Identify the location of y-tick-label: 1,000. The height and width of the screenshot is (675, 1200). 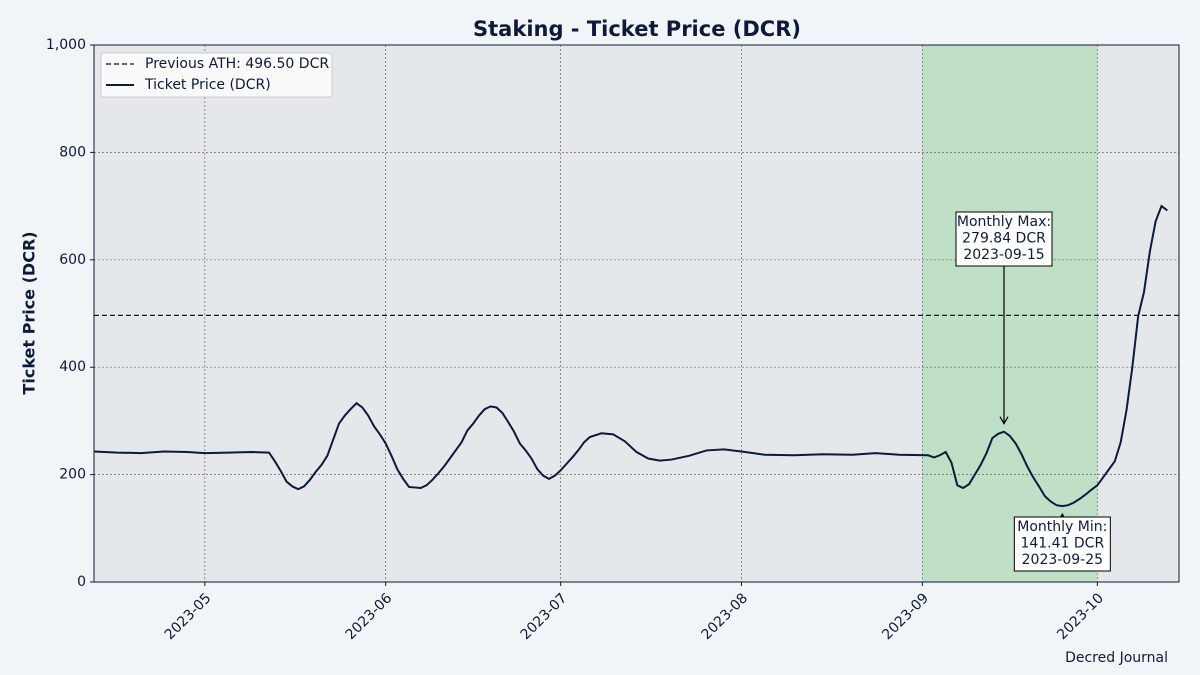
(66, 45).